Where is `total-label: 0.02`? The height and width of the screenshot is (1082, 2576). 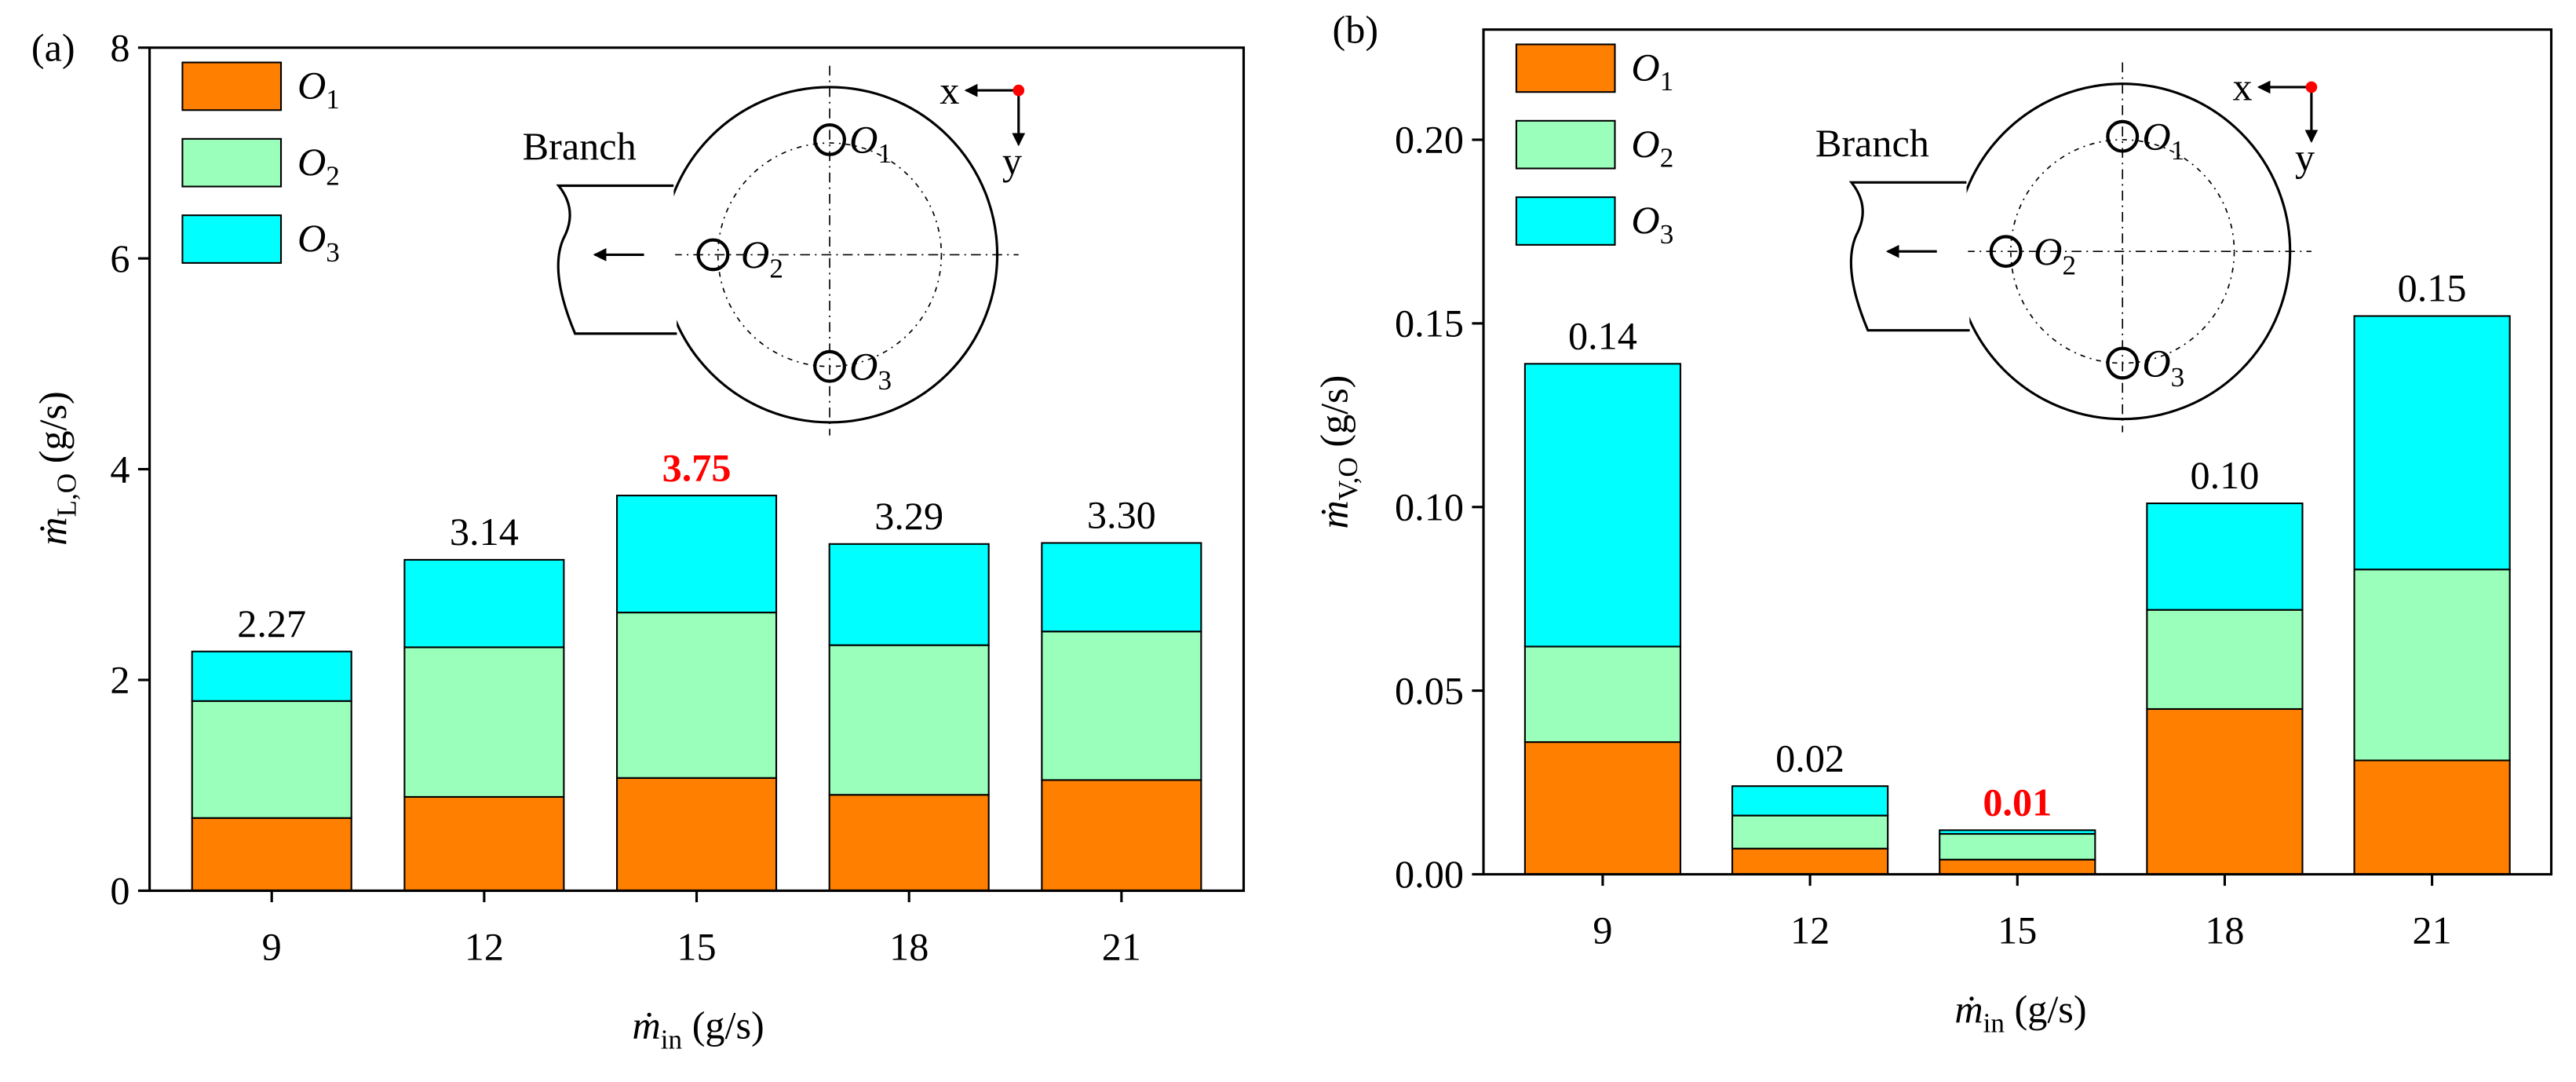
total-label: 0.02 is located at coordinates (1809, 758).